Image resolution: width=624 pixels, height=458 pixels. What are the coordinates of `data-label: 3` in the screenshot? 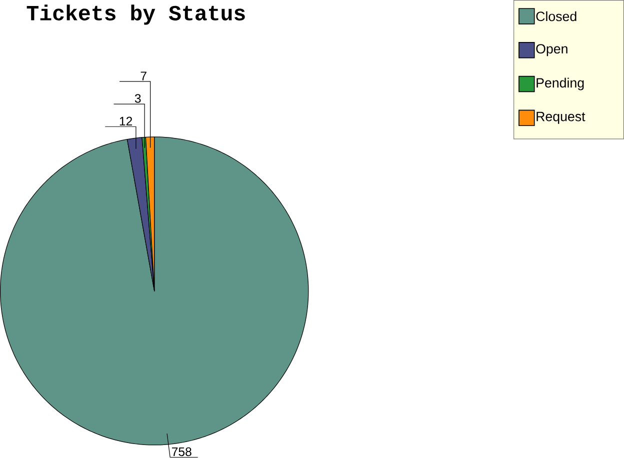 It's located at (137, 98).